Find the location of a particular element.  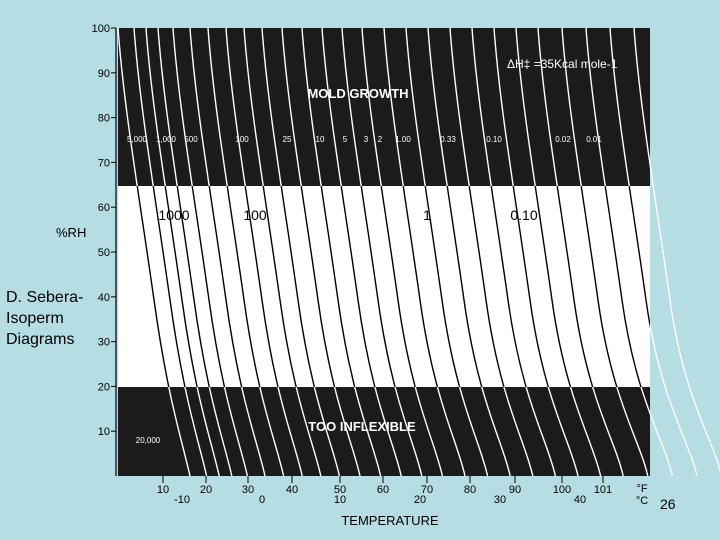

x-unit-f: °F is located at coordinates (641, 489).